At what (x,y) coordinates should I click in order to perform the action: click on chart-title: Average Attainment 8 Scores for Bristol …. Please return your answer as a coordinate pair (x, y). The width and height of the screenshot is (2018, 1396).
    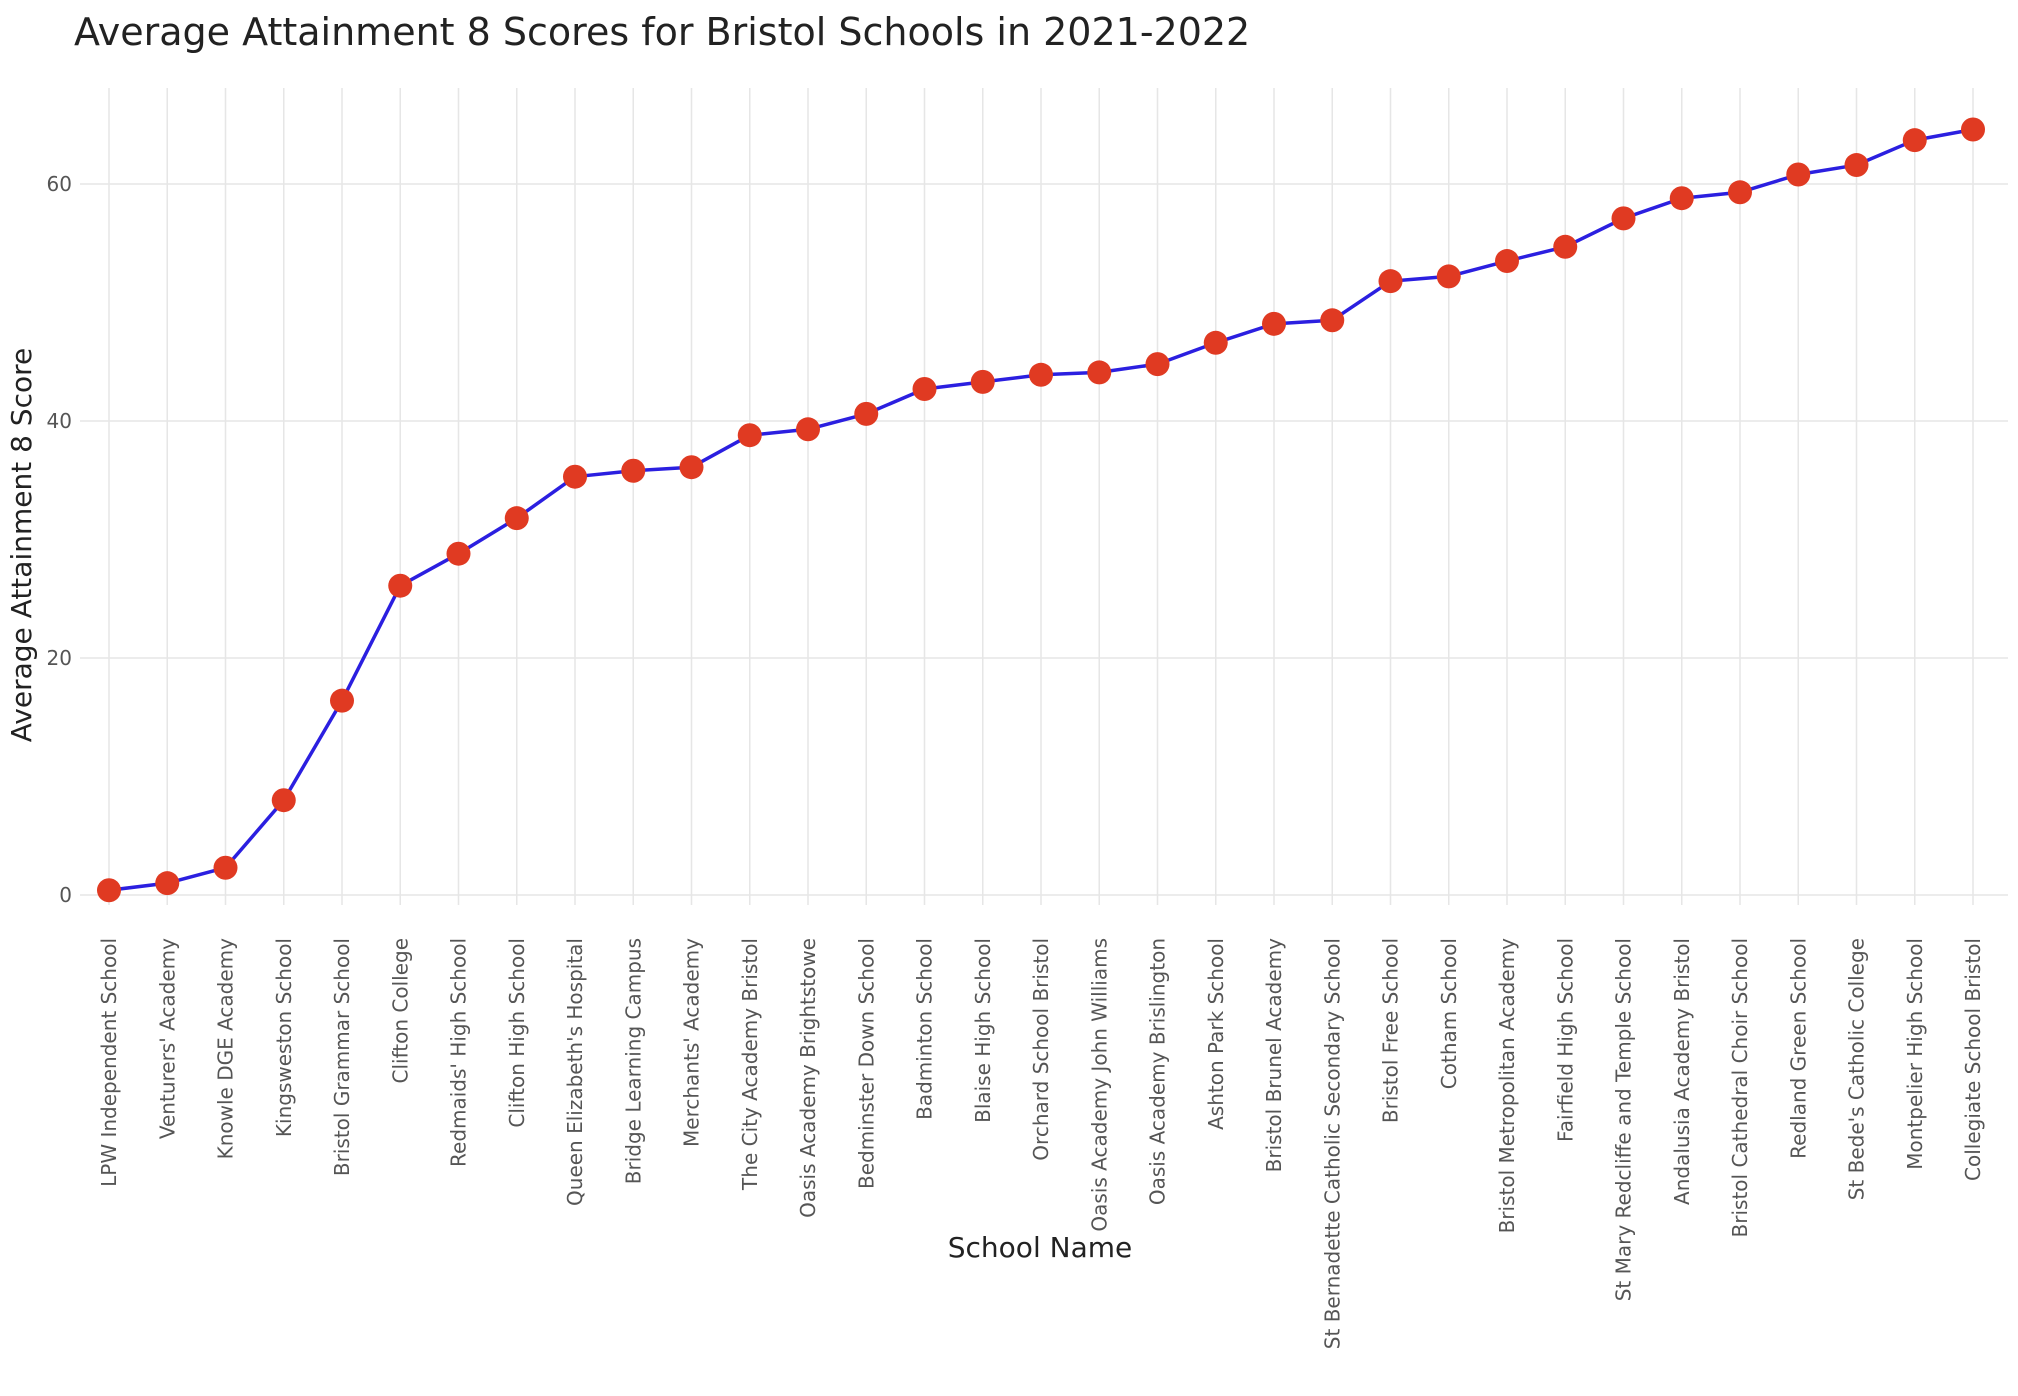
    Looking at the image, I should click on (662, 32).